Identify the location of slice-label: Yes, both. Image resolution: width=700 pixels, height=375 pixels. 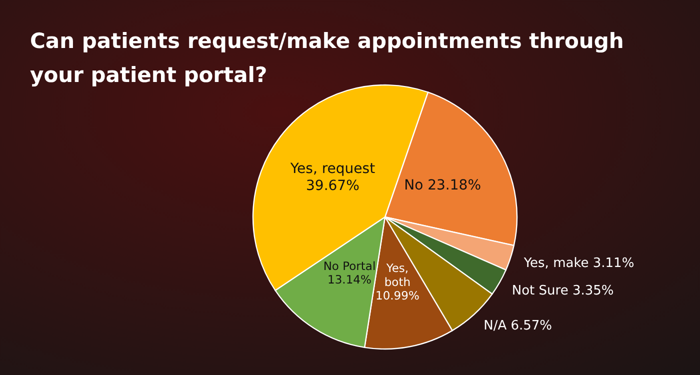
(397, 275).